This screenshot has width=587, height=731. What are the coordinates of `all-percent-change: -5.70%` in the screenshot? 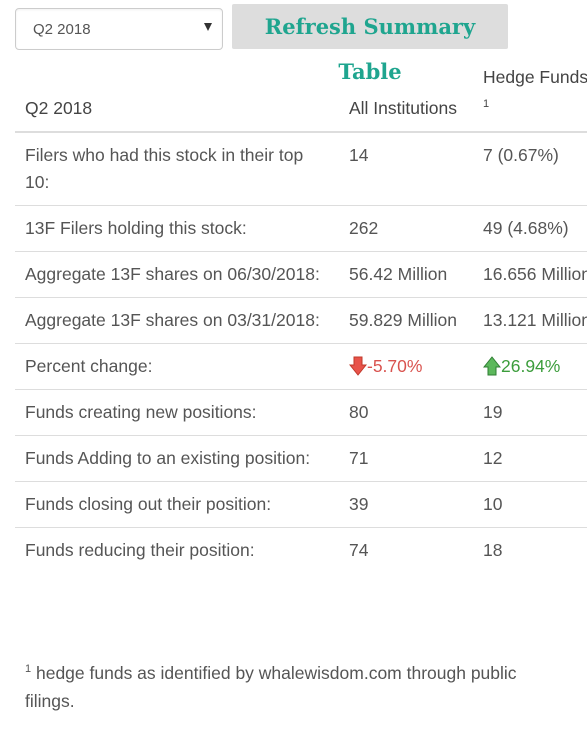 It's located at (395, 365).